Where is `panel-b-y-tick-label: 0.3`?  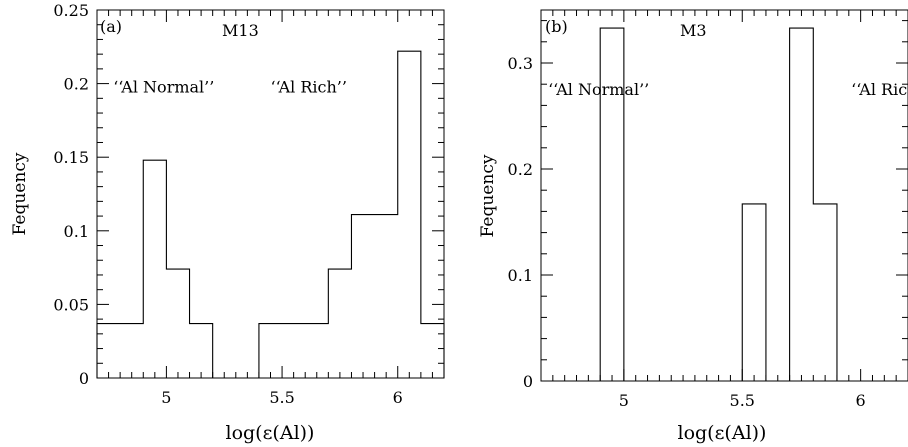 panel-b-y-tick-label: 0.3 is located at coordinates (520, 63).